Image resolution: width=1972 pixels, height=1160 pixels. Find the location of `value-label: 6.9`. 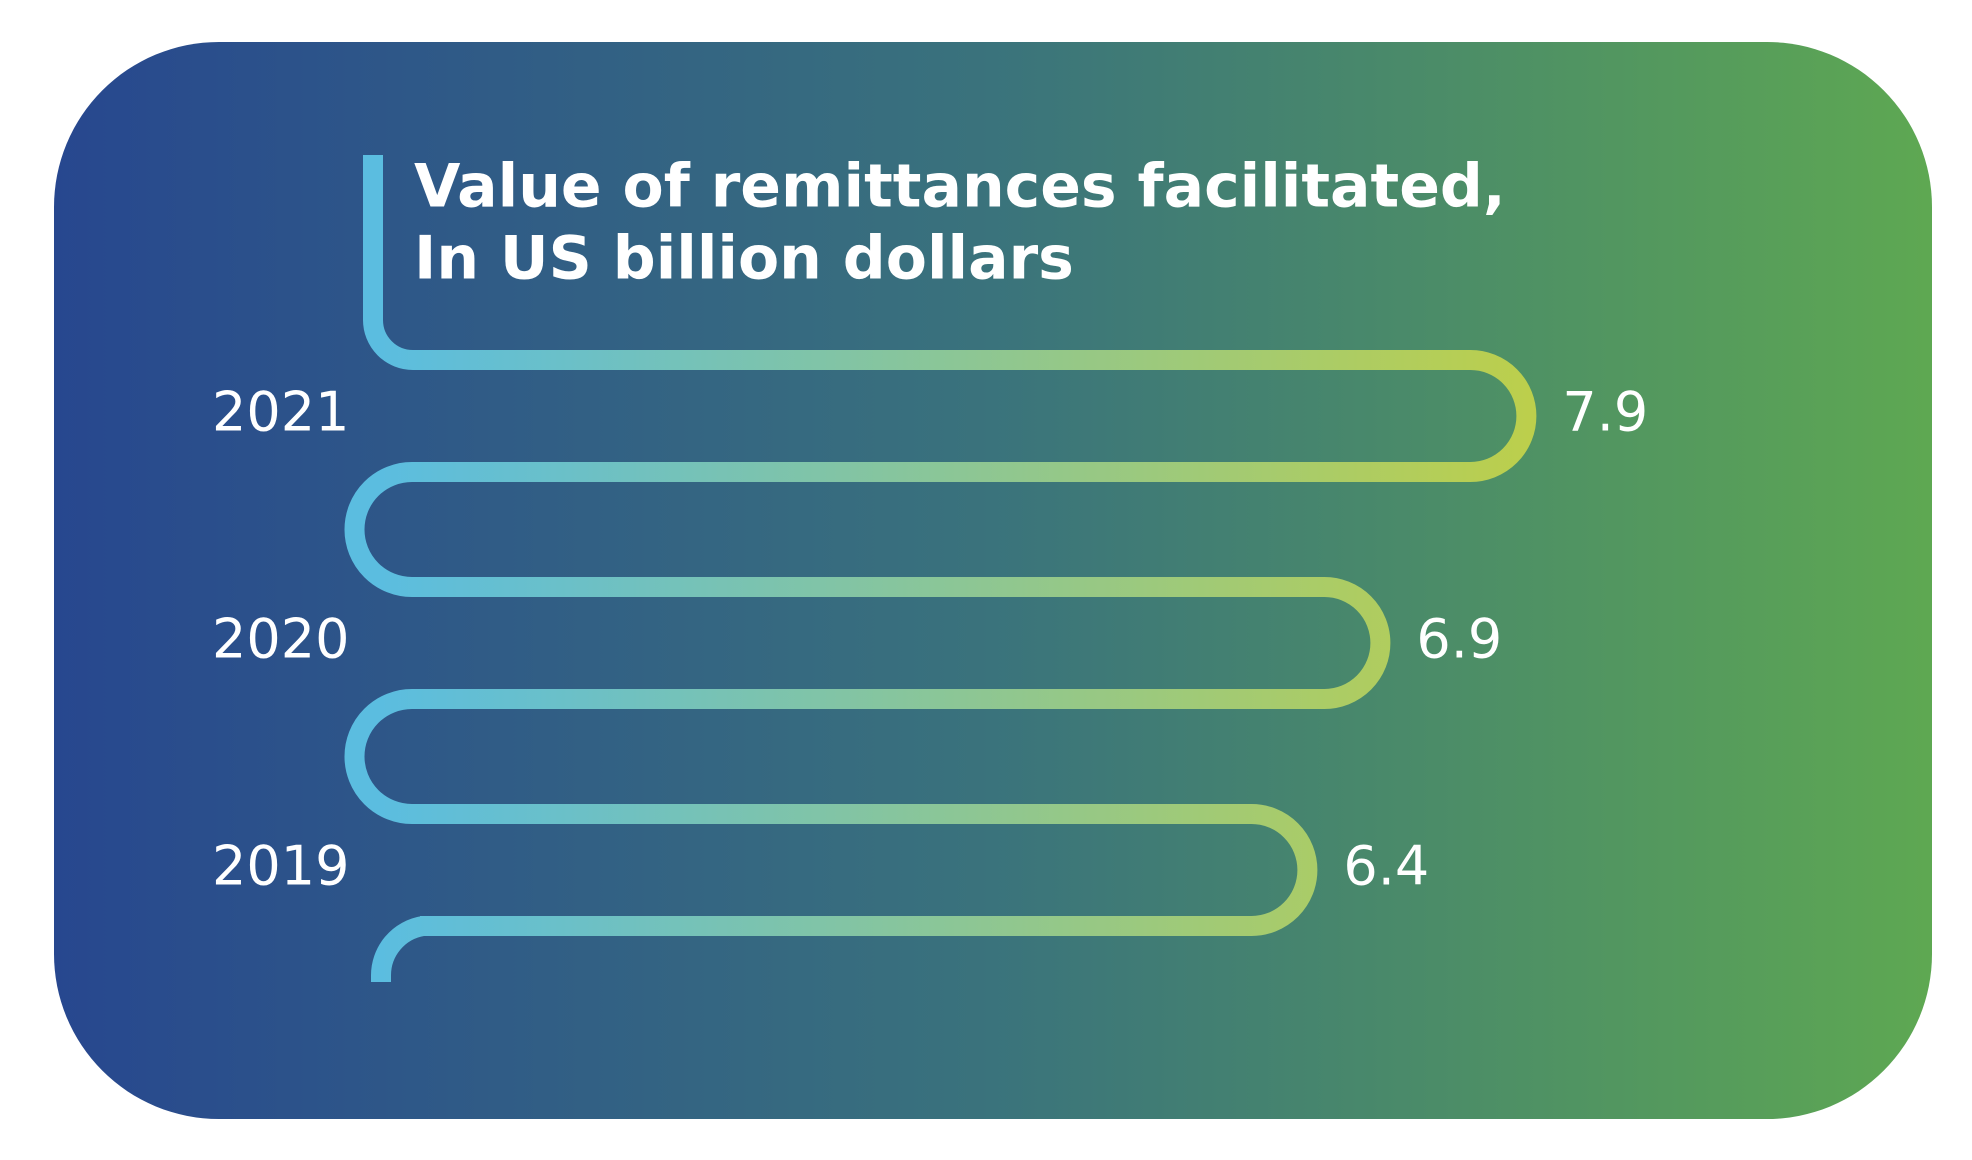

value-label: 6.9 is located at coordinates (1459, 639).